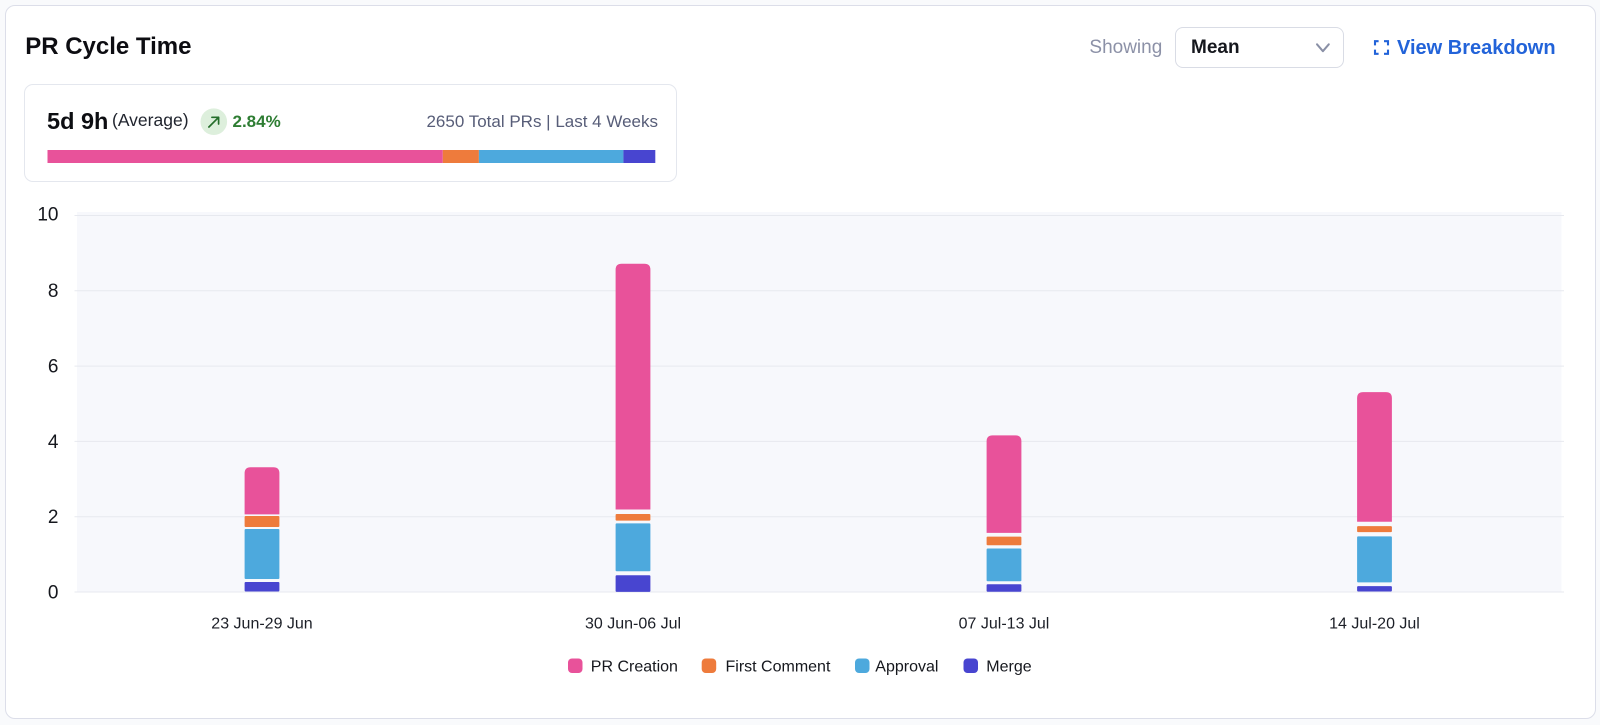 The width and height of the screenshot is (1600, 725). What do you see at coordinates (906, 667) in the screenshot?
I see `svg-text: Approval` at bounding box center [906, 667].